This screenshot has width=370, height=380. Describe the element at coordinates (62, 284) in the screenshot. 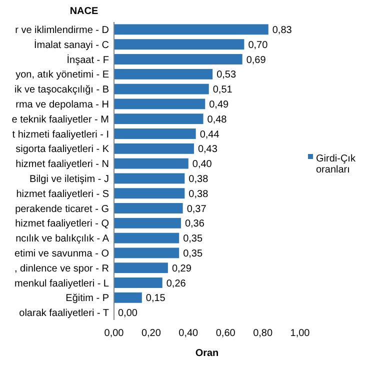

I see `y-tick-label: menkul faaliyetleri - L` at that location.